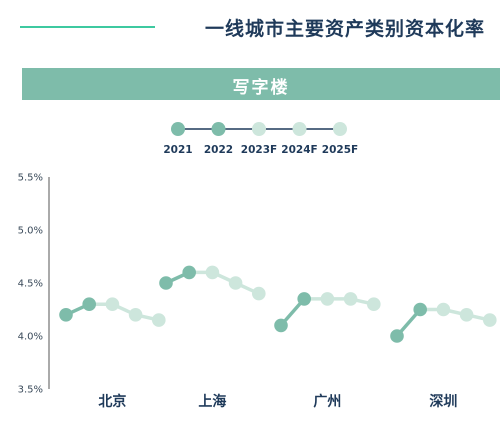 This screenshot has height=443, width=500. What do you see at coordinates (30, 390) in the screenshot?
I see `y-tick-label: 3.5%` at bounding box center [30, 390].